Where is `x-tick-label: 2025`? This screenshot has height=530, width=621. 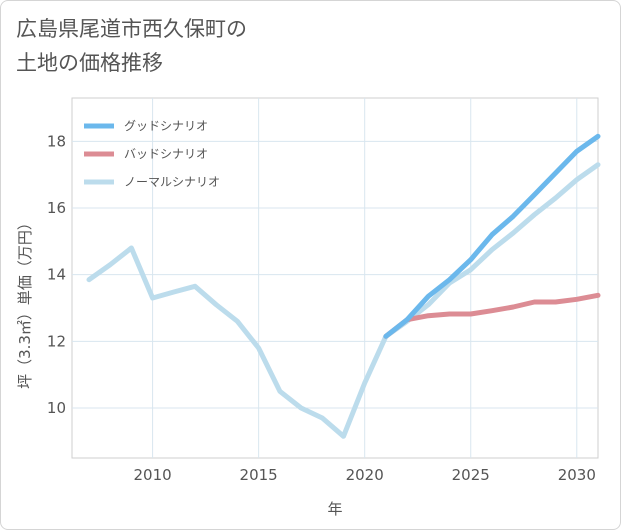
x-tick-label: 2025 is located at coordinates (471, 475).